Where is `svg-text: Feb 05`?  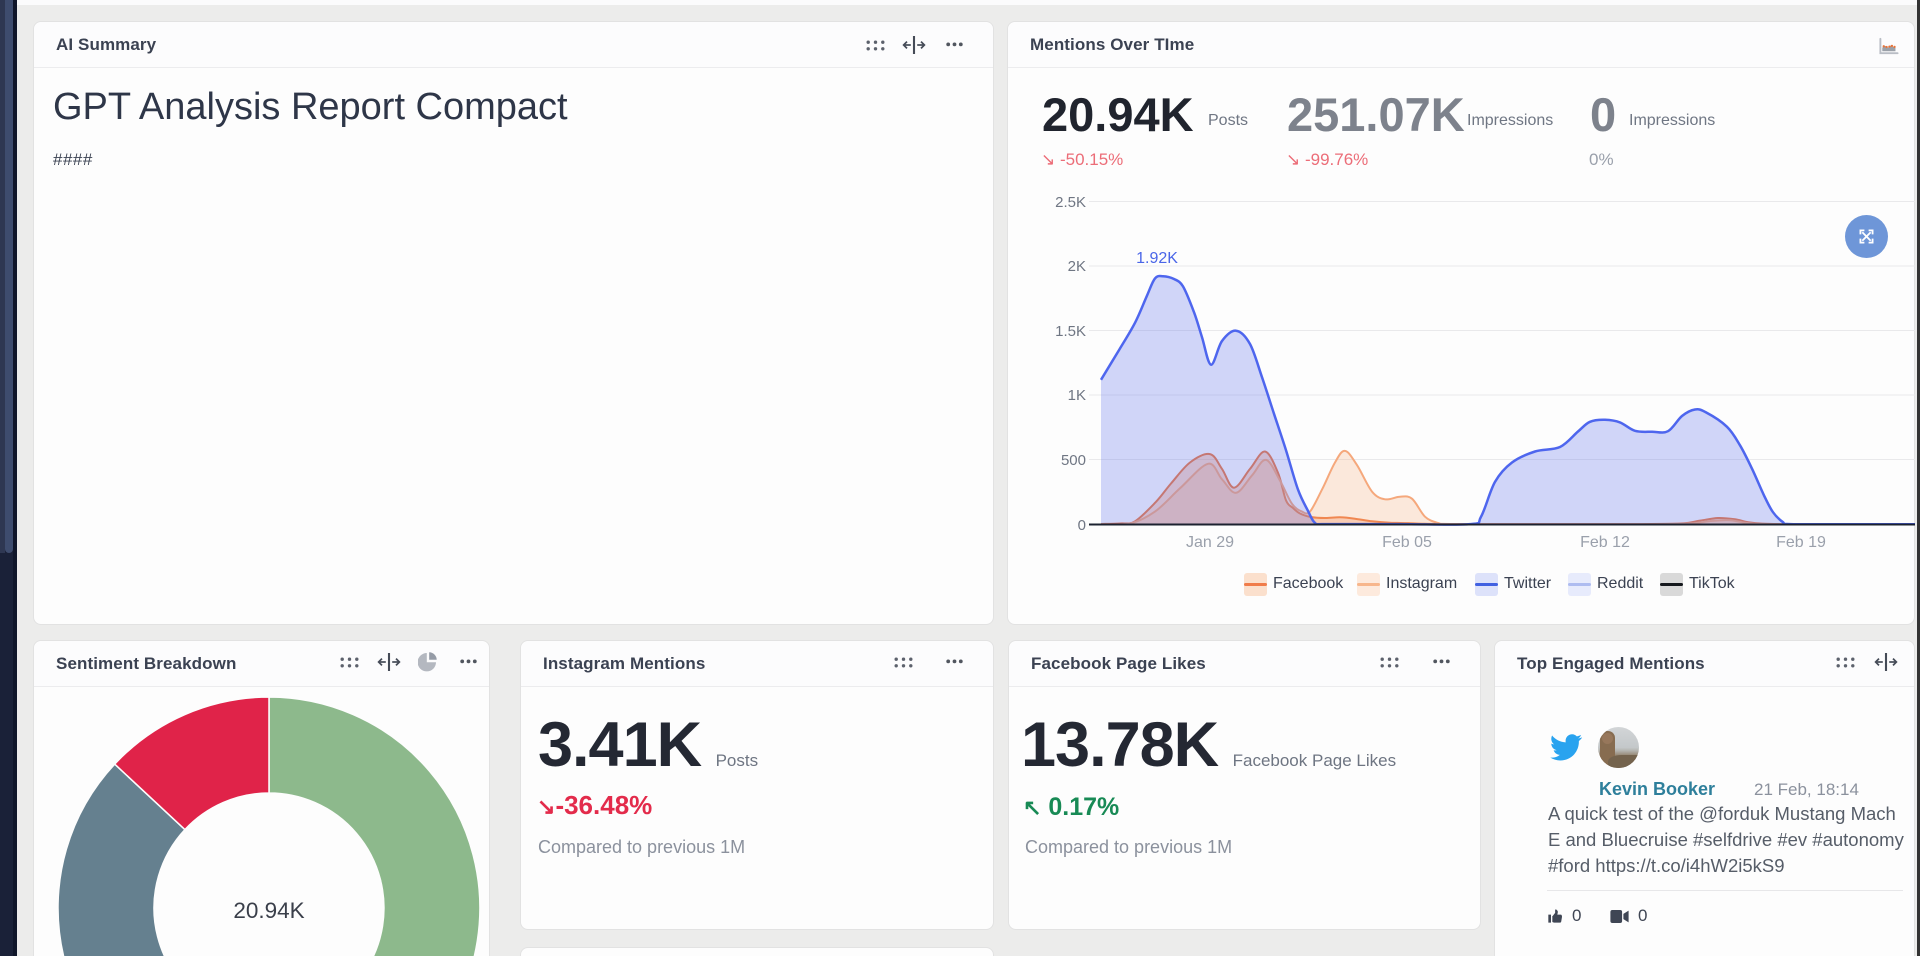 svg-text: Feb 05 is located at coordinates (1407, 542).